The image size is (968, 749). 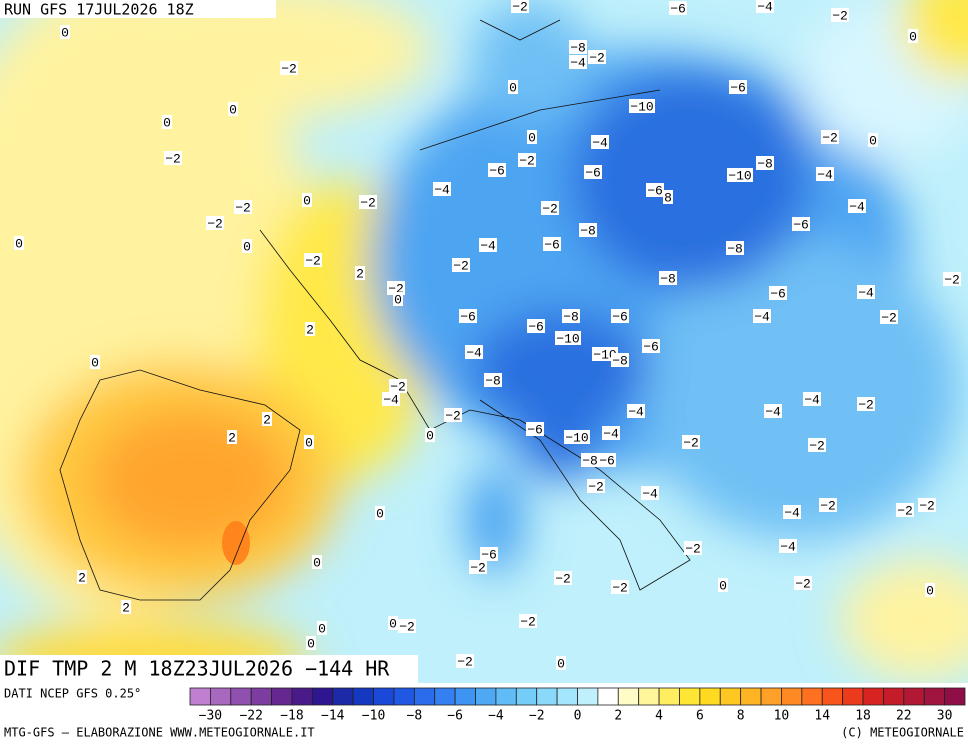 I want to click on colorbar-label: −18, so click(x=291, y=716).